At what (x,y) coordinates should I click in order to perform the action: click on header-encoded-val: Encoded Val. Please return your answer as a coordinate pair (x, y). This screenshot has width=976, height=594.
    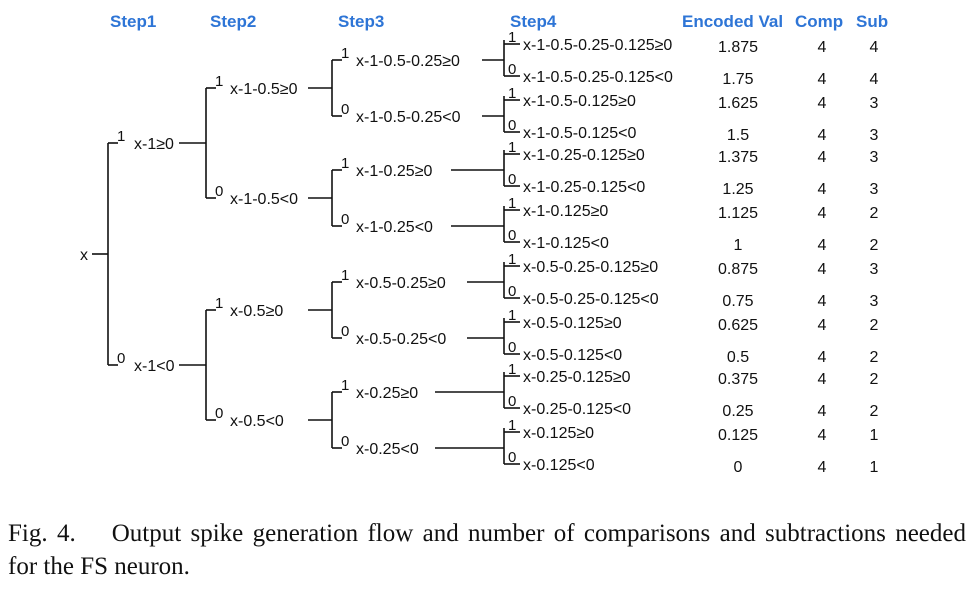
    Looking at the image, I should click on (732, 21).